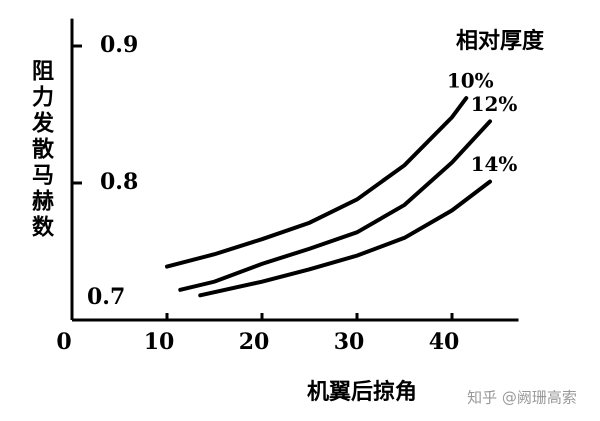 This screenshot has height=421, width=600. I want to click on y-tick-label: 0.8, so click(119, 182).